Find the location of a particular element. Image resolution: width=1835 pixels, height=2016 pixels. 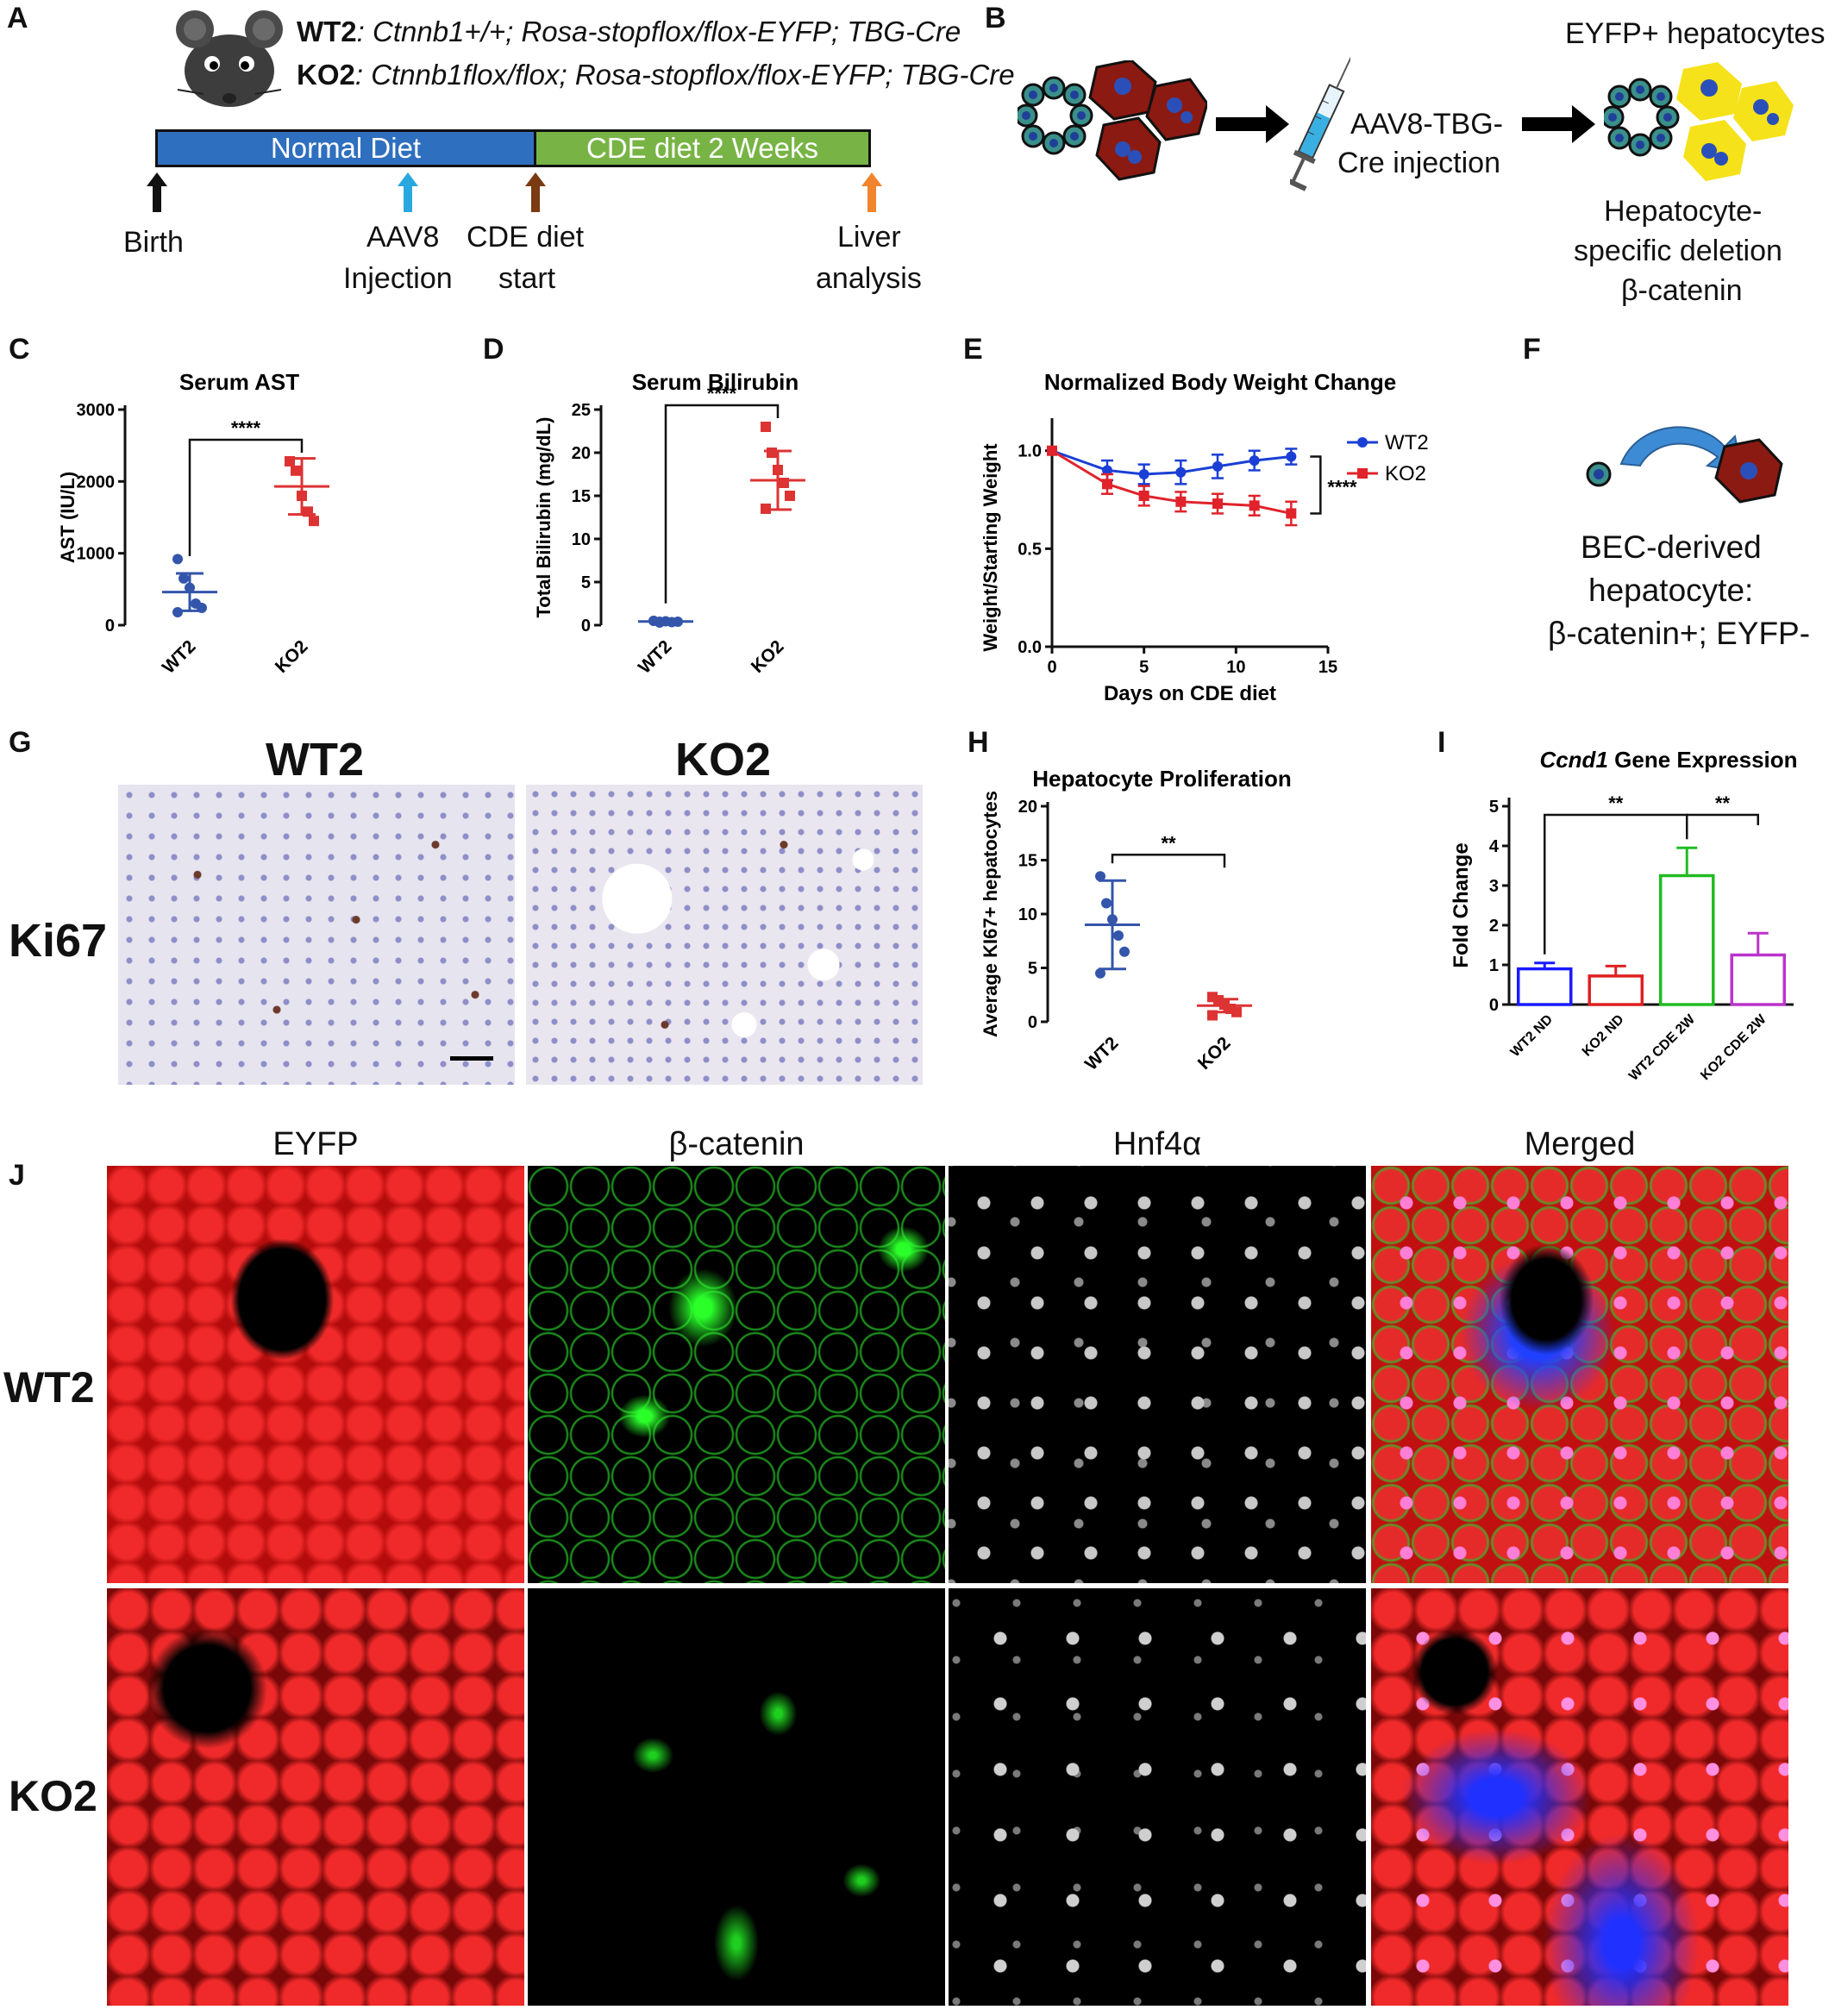

j-col-eyfp: EYFP is located at coordinates (316, 1144).